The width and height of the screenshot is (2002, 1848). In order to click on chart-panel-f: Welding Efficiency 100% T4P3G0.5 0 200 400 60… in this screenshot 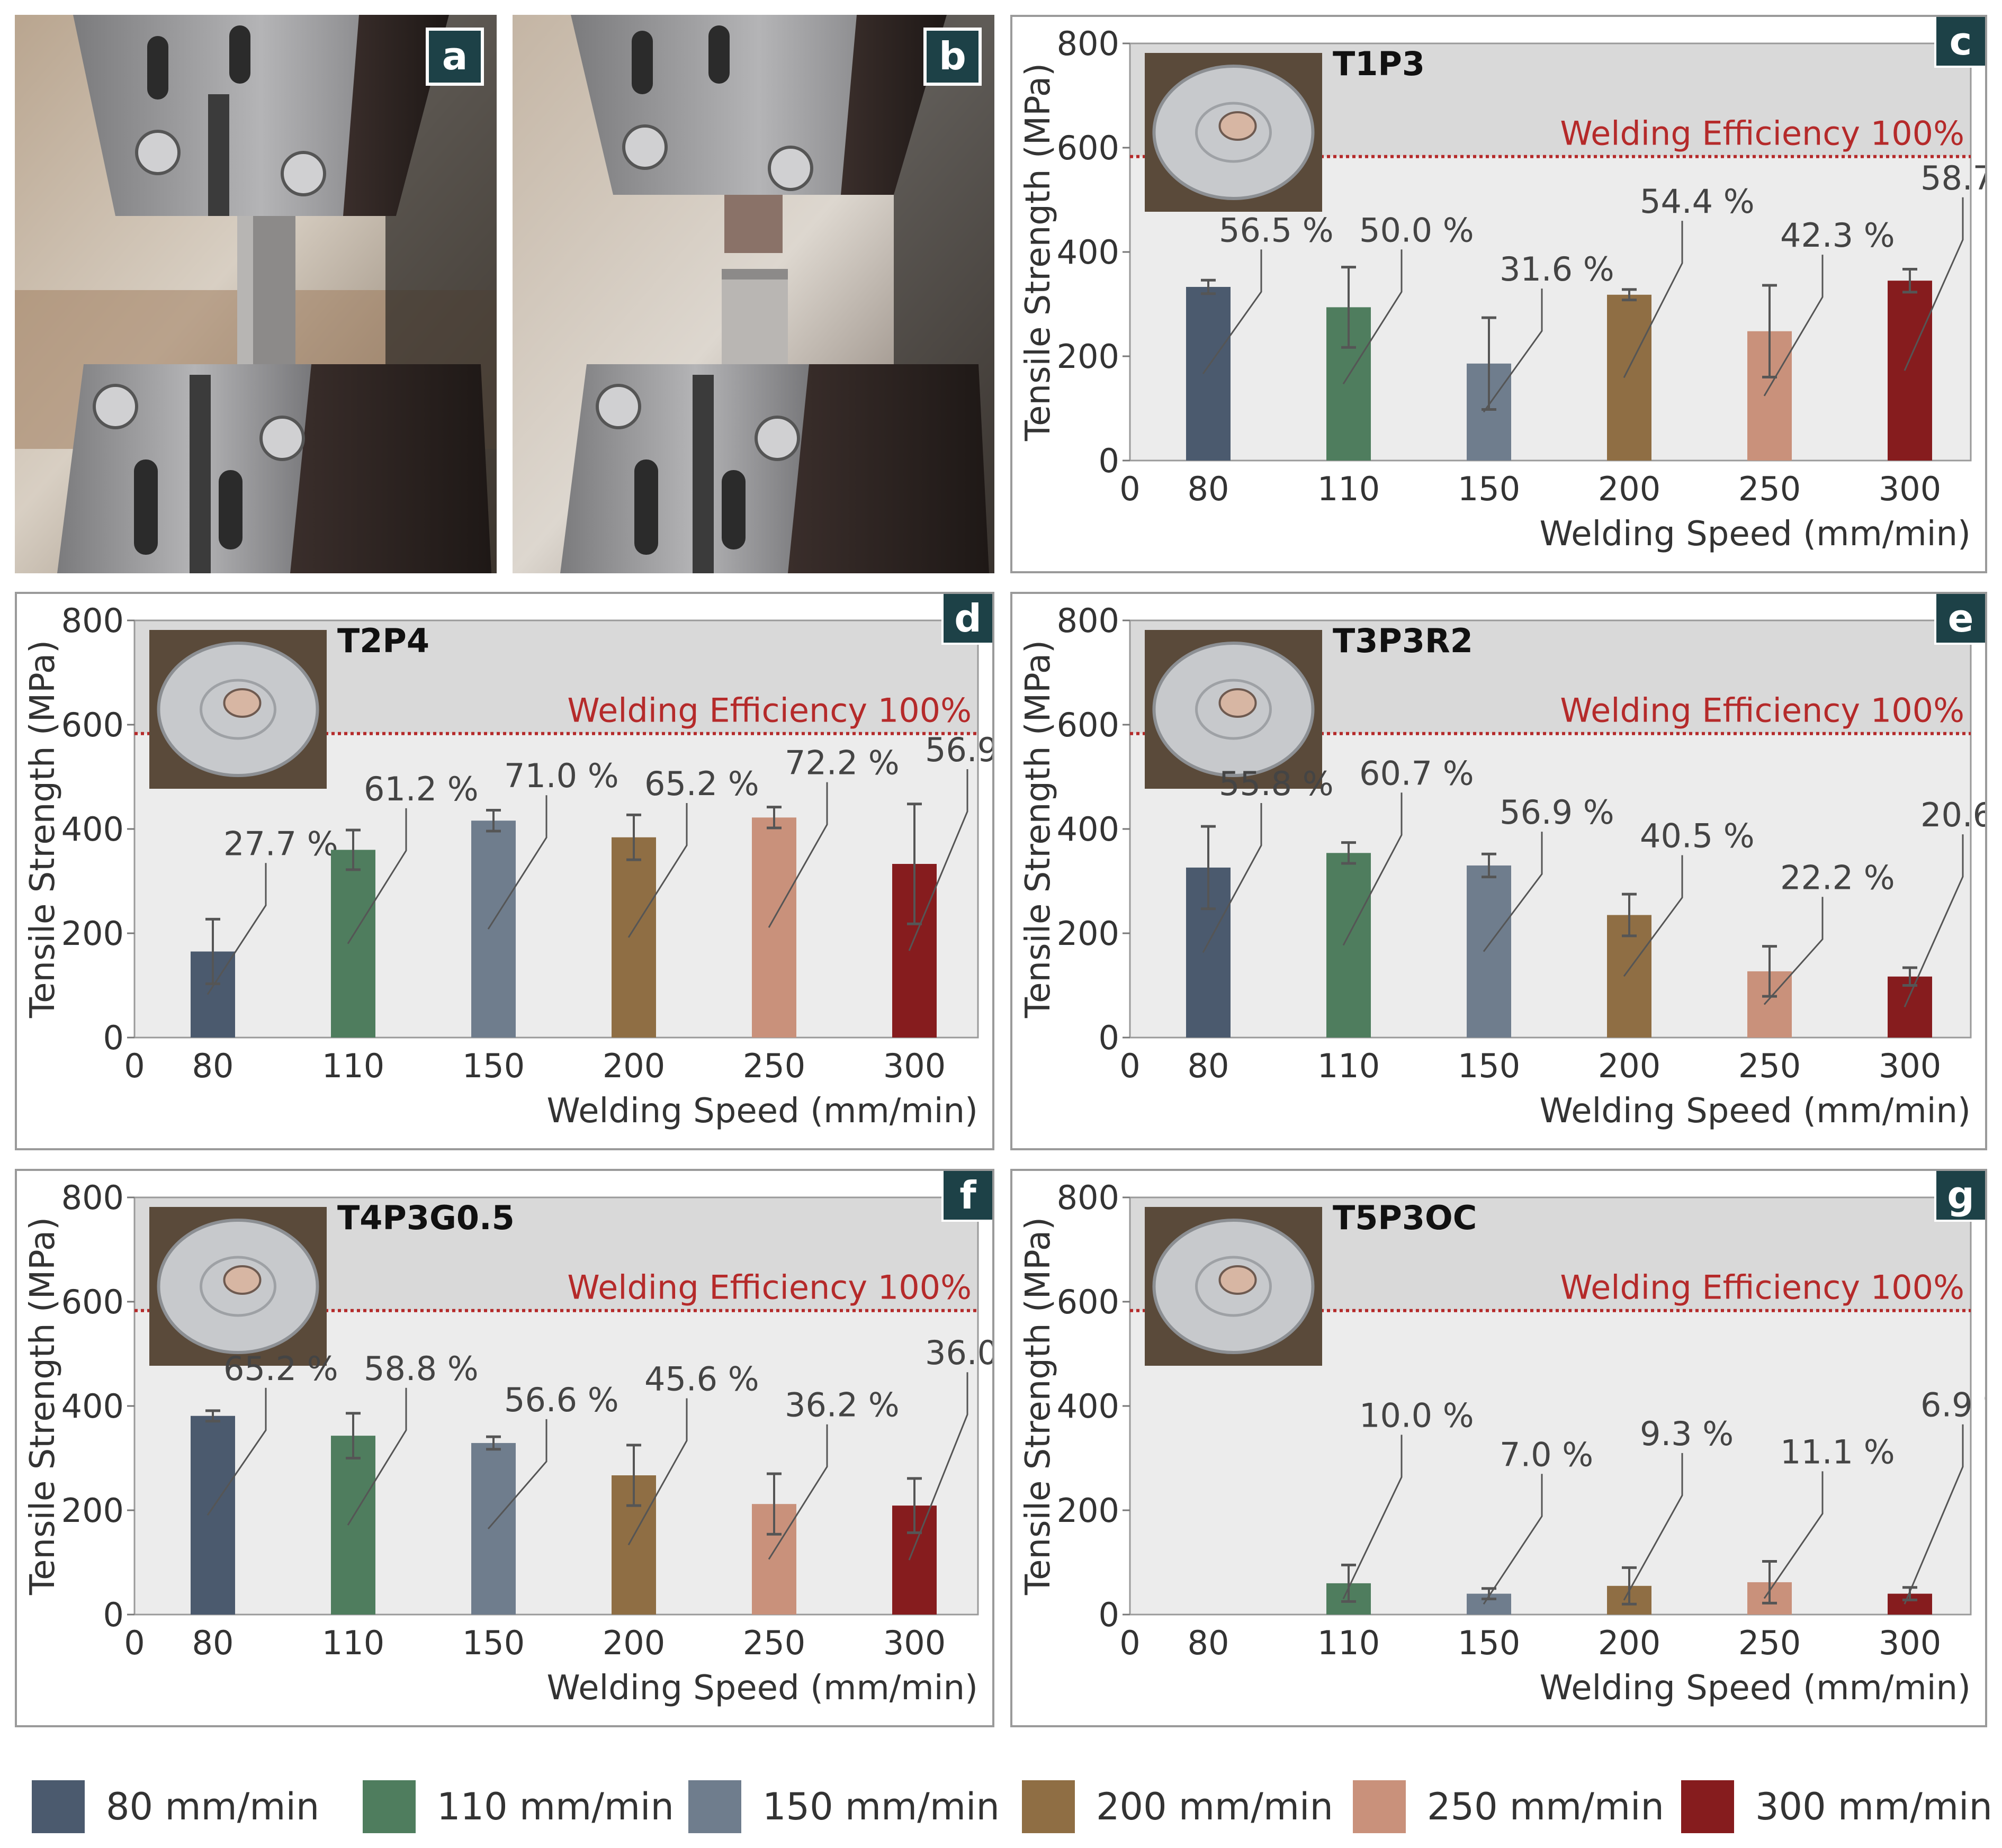, I will do `click(504, 1448)`.